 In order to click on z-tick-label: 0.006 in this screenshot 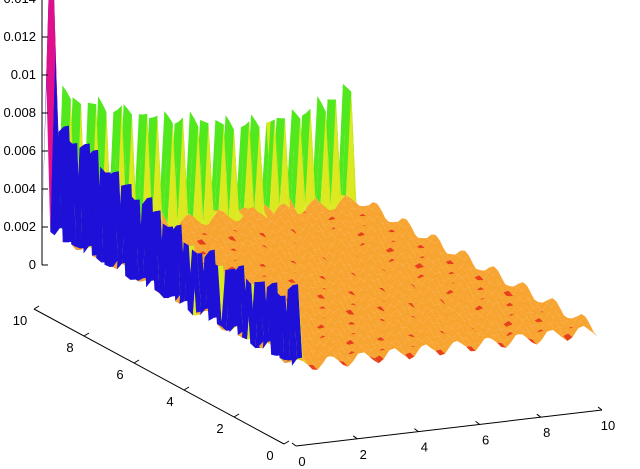, I will do `click(19, 150)`.